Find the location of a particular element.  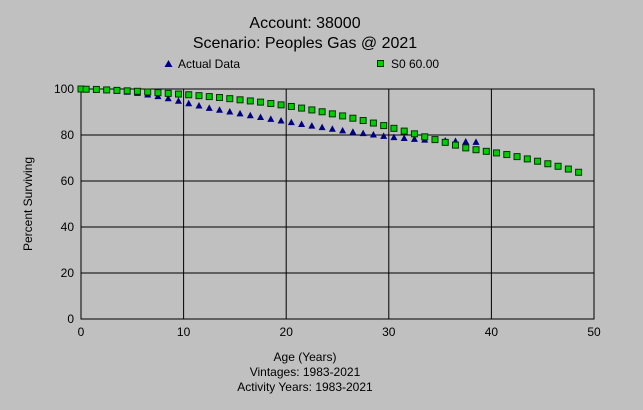

legend-label-actual-data: Actual Data is located at coordinates (209, 64).